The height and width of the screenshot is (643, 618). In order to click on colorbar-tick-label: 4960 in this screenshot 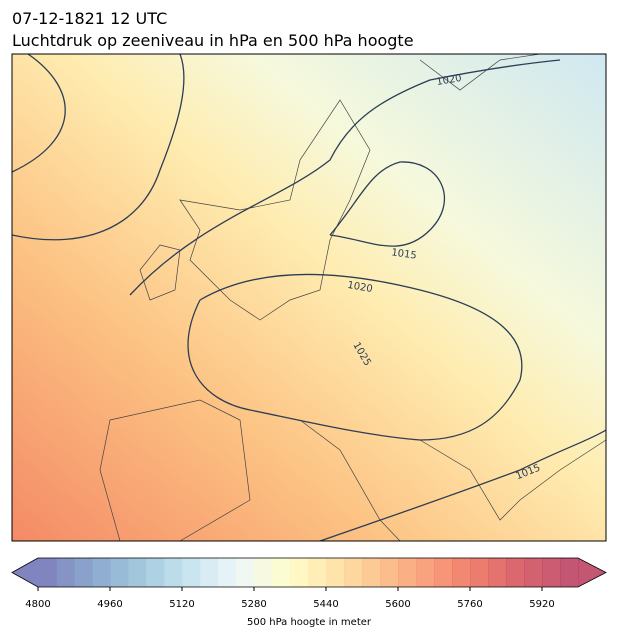, I will do `click(109, 604)`.